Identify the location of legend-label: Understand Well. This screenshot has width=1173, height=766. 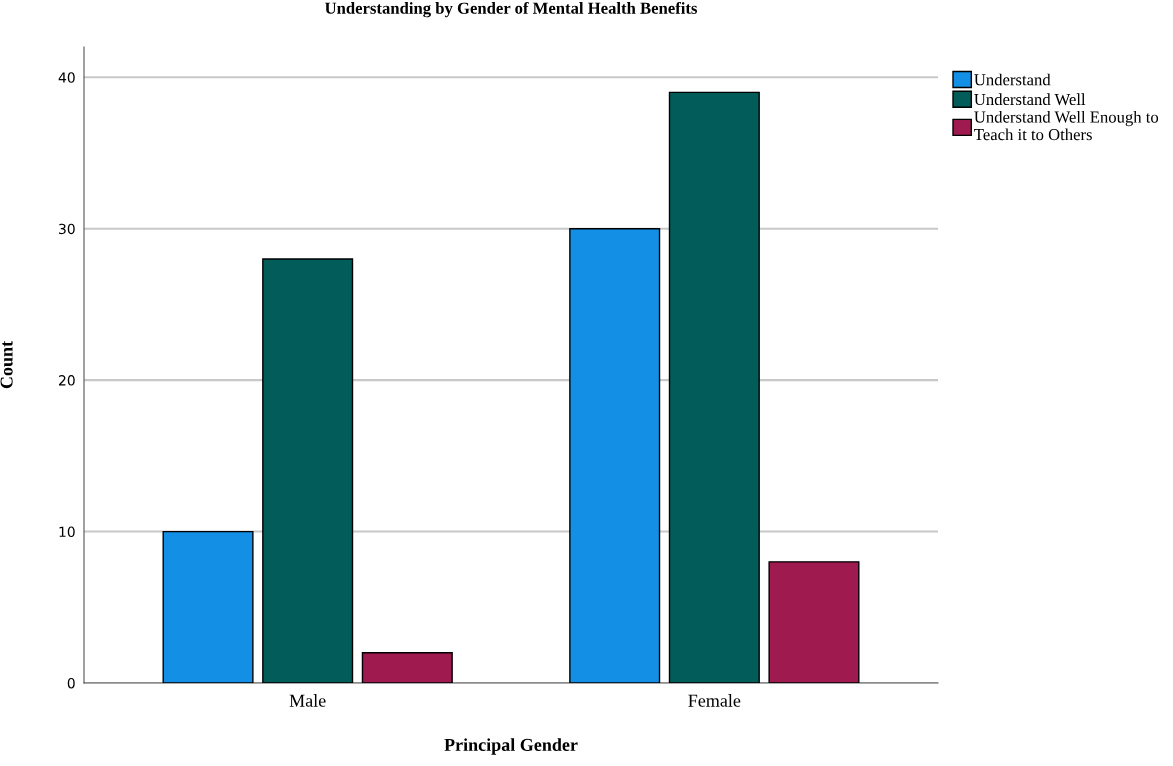
(1030, 99).